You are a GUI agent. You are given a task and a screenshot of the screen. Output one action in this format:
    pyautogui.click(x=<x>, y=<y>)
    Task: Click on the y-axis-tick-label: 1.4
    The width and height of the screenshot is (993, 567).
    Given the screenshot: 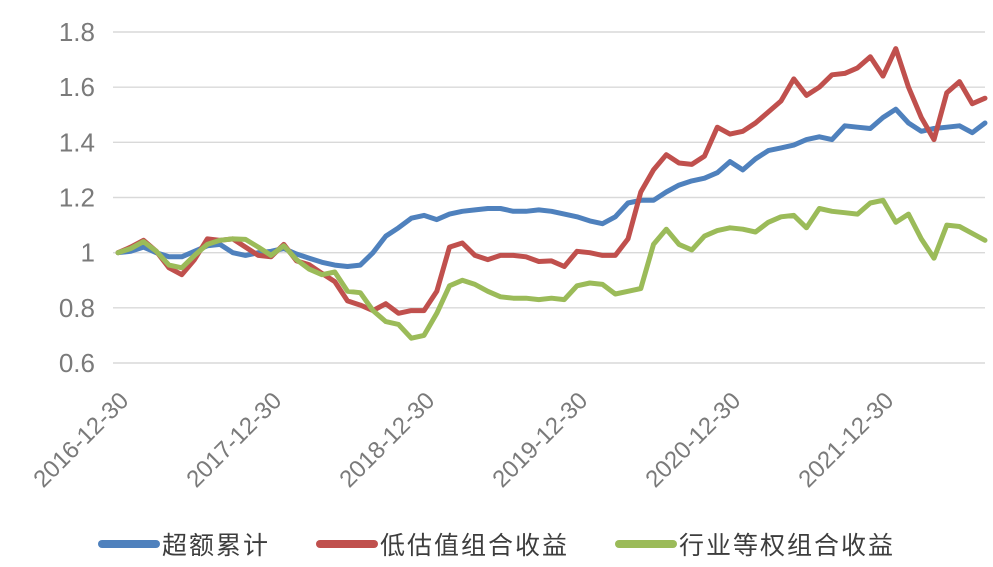 What is the action you would take?
    pyautogui.click(x=77, y=142)
    